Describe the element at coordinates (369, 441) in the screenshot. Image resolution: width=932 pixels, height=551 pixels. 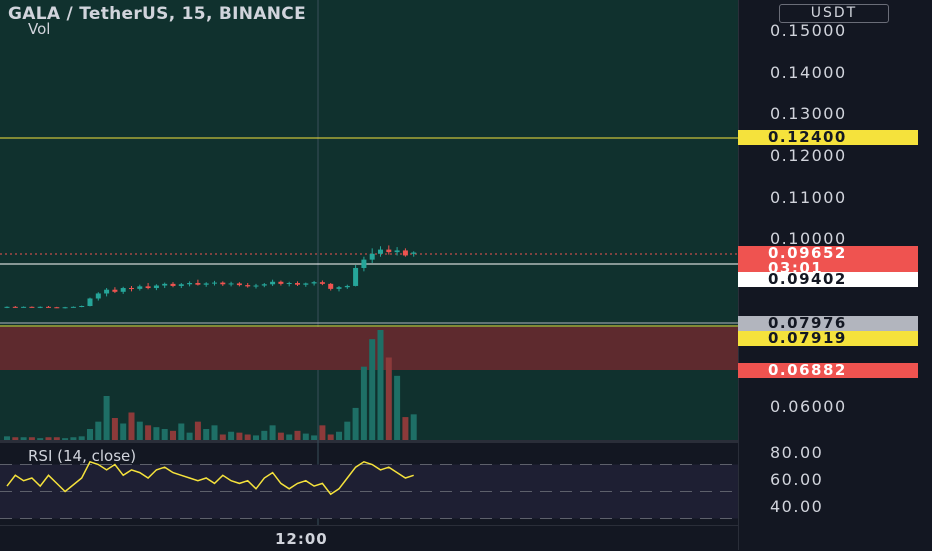
I see `pane-divider` at that location.